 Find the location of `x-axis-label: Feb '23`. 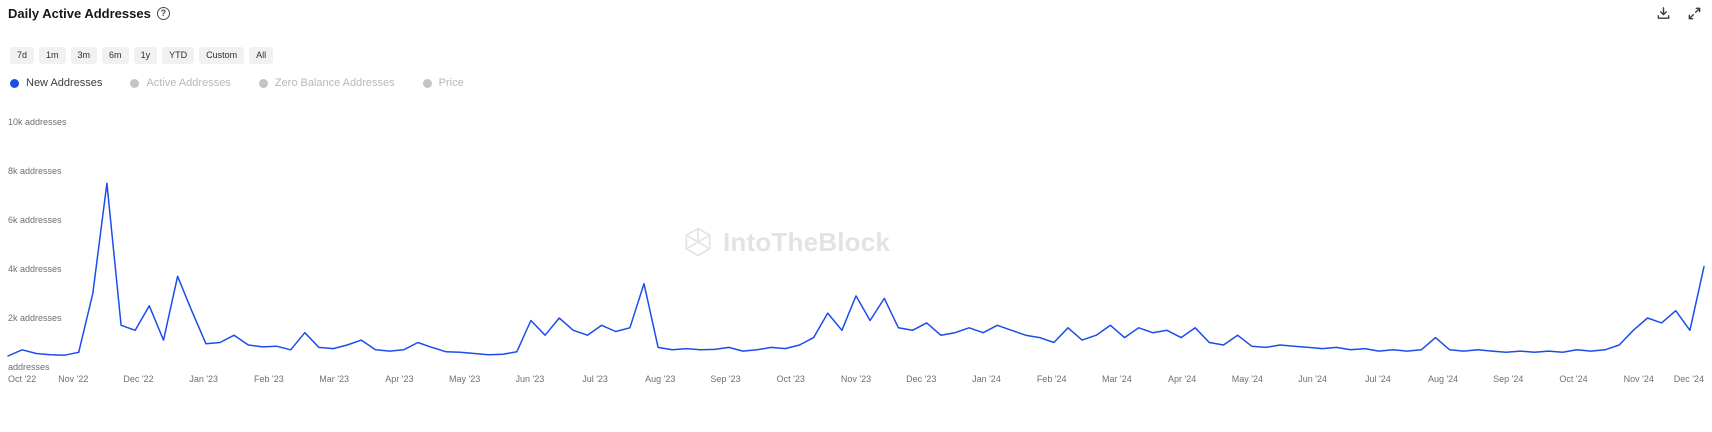

x-axis-label: Feb '23 is located at coordinates (269, 379).